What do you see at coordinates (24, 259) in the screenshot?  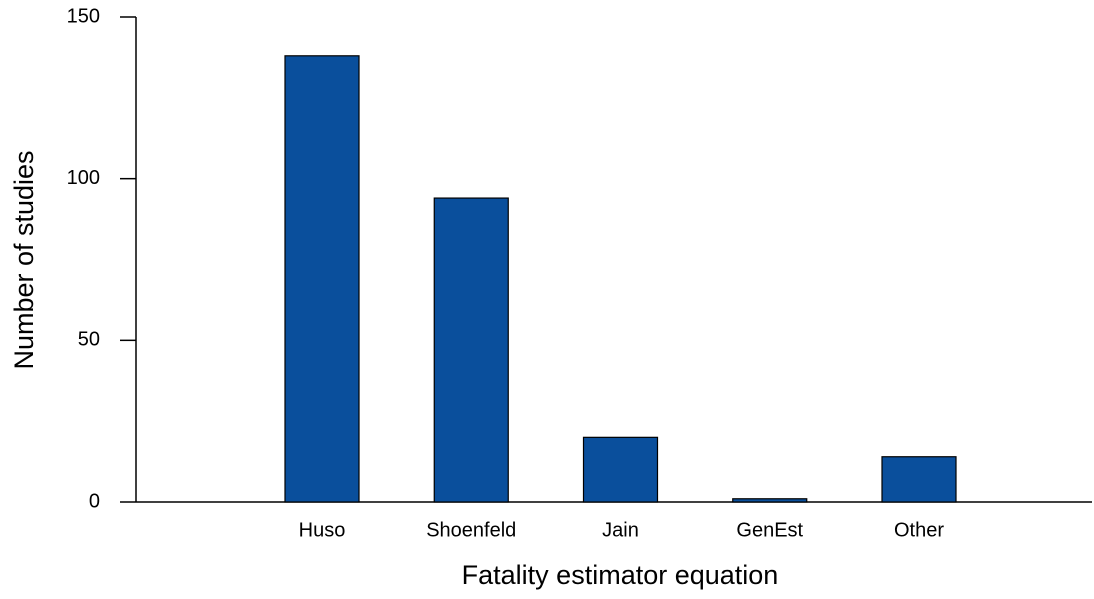 I see `y-axis-title: Number of studies` at bounding box center [24, 259].